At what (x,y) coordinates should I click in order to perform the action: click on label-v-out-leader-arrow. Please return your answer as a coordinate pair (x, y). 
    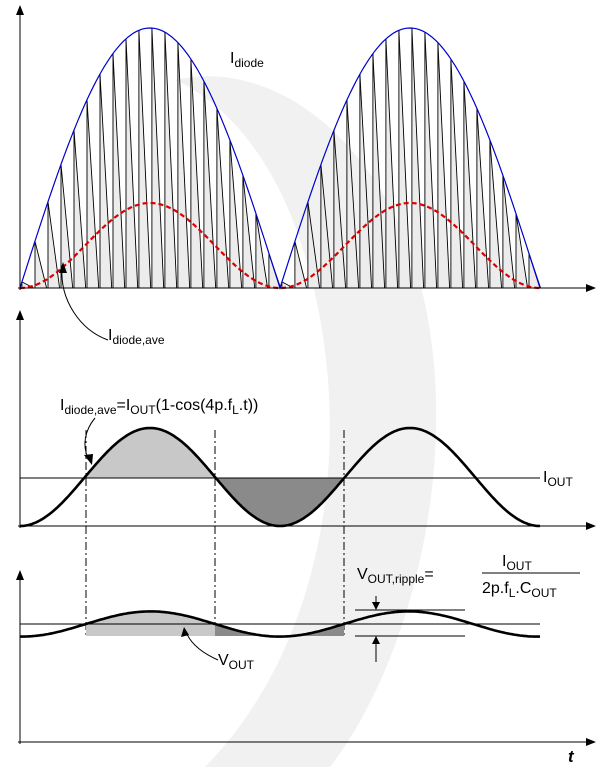
    Looking at the image, I should click on (185, 632).